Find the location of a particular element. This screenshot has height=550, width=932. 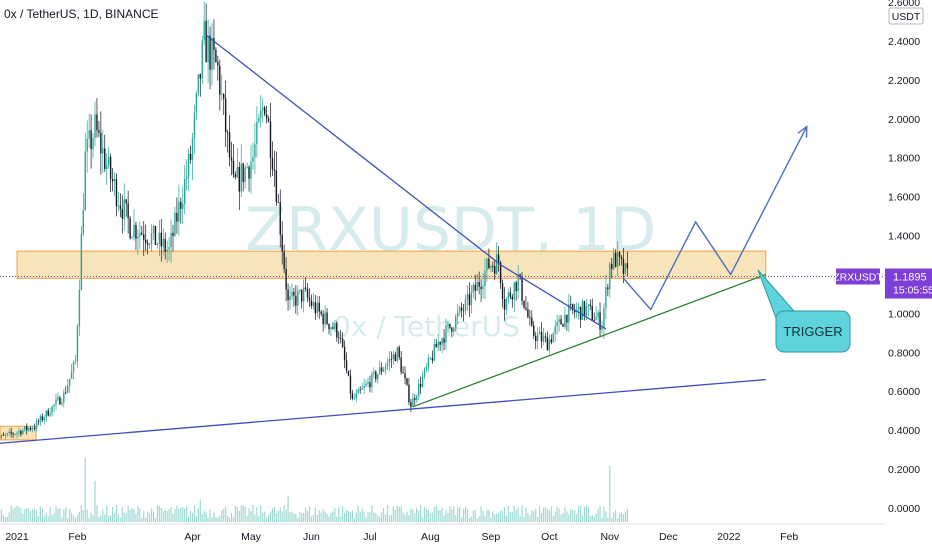

y-tick-label: 0.0000 is located at coordinates (904, 509).